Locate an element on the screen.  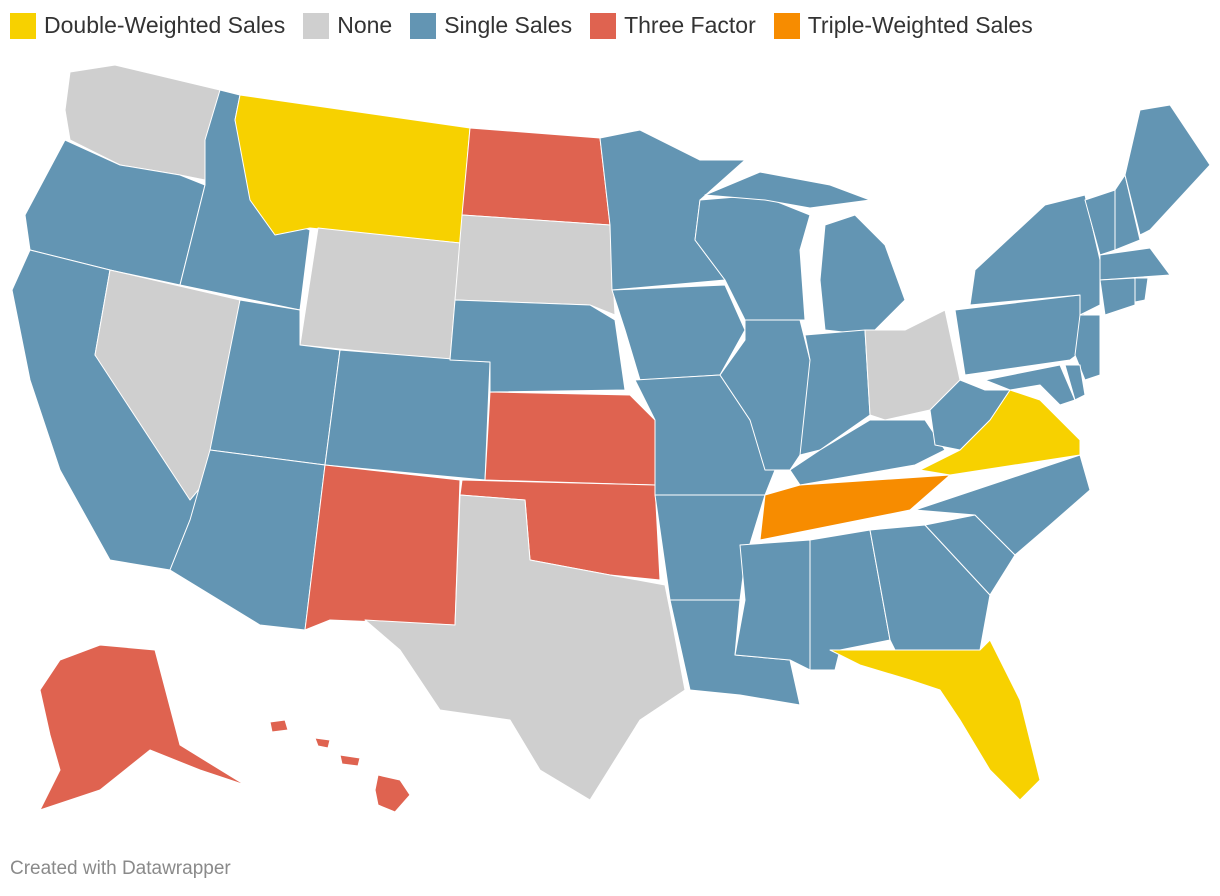
legend-item: Double-Weighted Sales is located at coordinates (147, 25).